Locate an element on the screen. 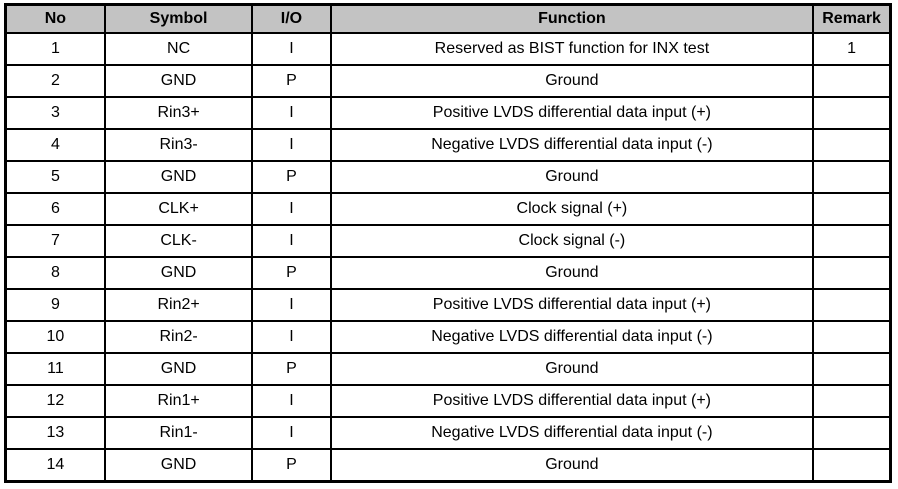 Image resolution: width=898 pixels, height=489 pixels. table-row: 5 GND P Ground is located at coordinates (448, 177).